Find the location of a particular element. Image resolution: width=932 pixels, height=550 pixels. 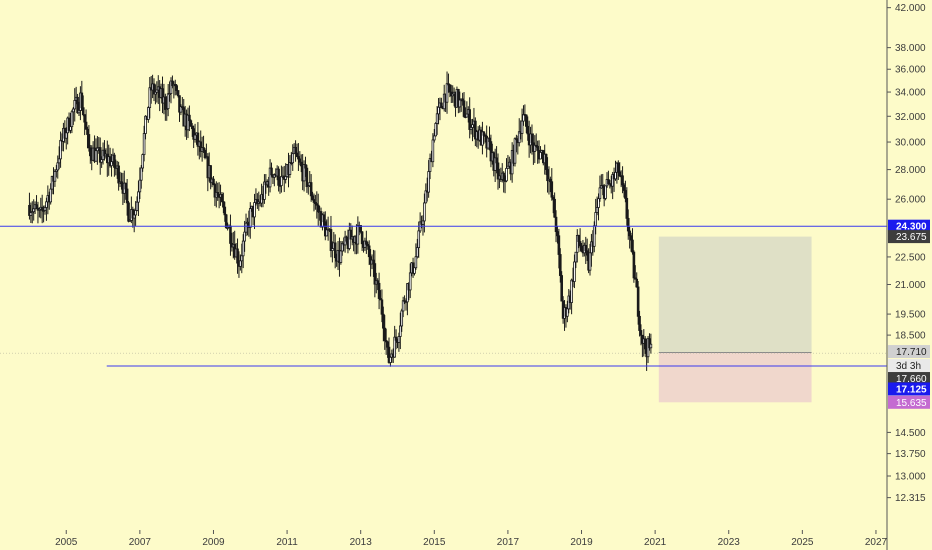

price-tick-label: 32.000 is located at coordinates (910, 117).